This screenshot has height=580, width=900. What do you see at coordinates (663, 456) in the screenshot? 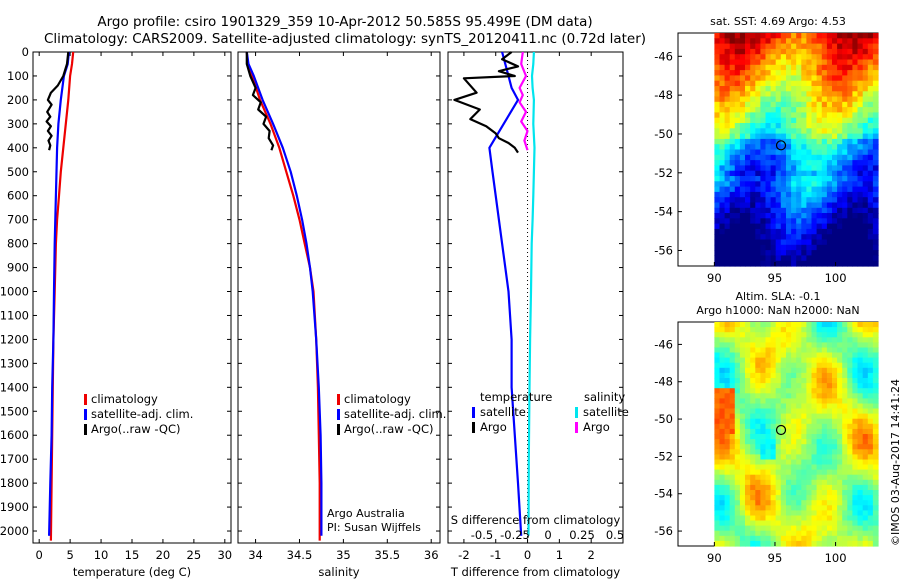
I see `sla-map-ytick-label: -52` at bounding box center [663, 456].